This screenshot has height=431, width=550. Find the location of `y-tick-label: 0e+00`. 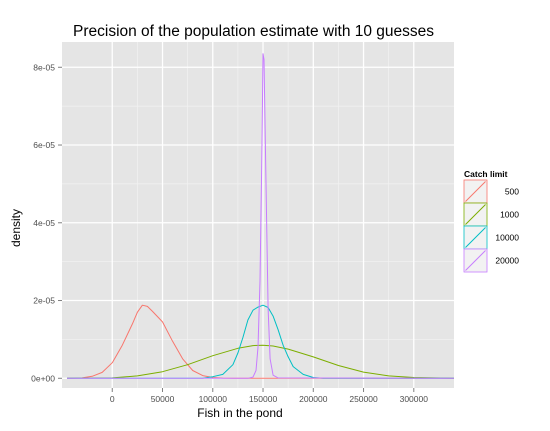

y-tick-label: 0e+00 is located at coordinates (43, 378).